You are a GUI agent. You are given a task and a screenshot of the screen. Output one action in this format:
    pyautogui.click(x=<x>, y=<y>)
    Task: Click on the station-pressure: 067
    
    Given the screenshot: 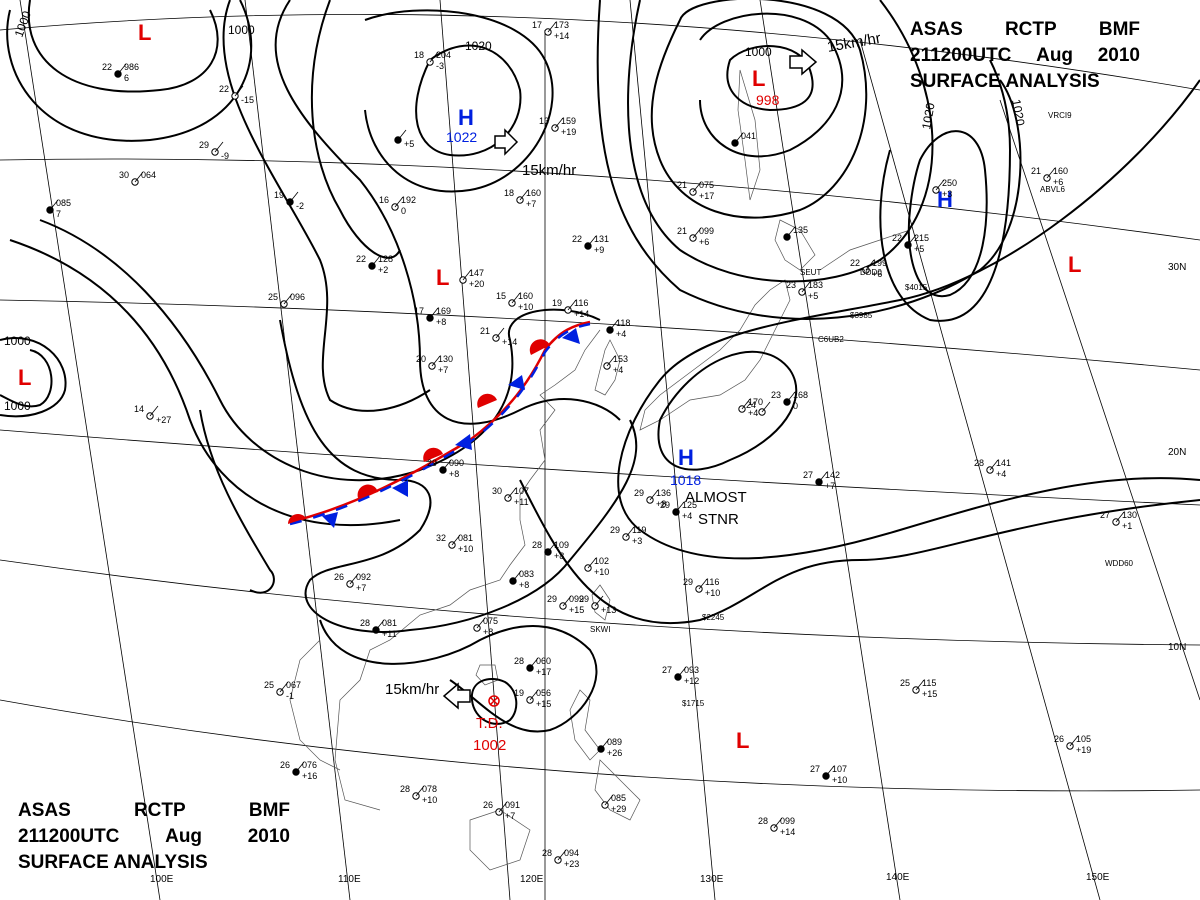 What is the action you would take?
    pyautogui.click(x=293, y=685)
    